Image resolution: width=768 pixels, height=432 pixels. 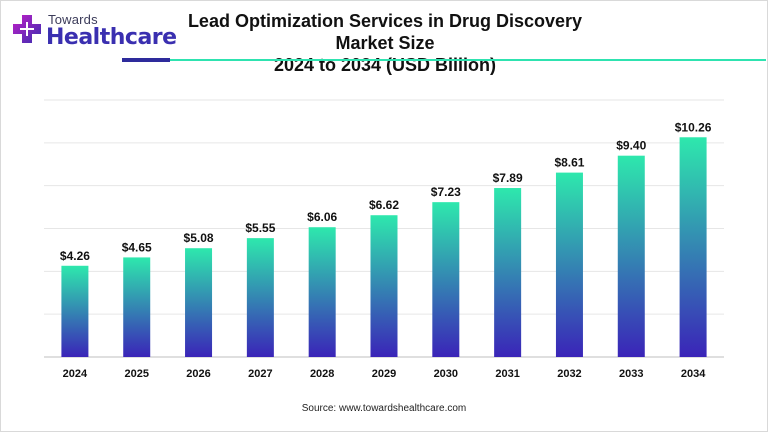 I want to click on logo-text-towards: Towards, so click(x=73, y=19).